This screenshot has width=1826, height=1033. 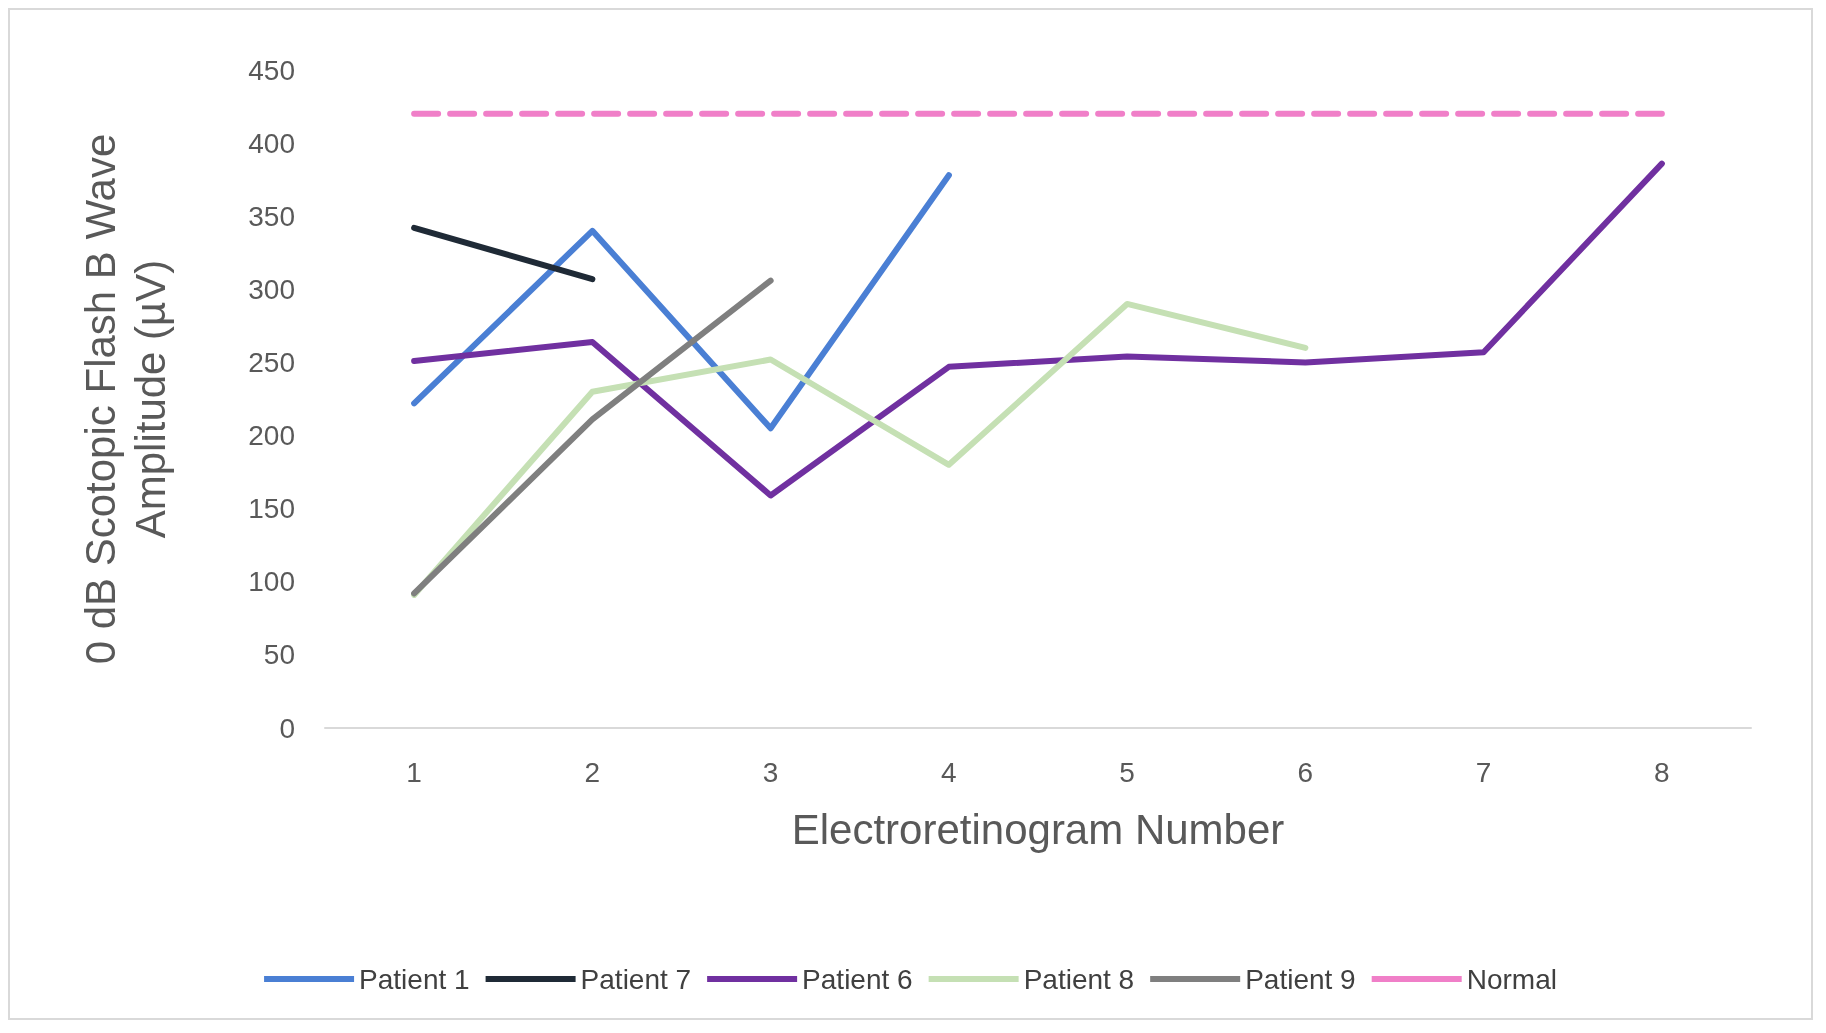 What do you see at coordinates (271, 582) in the screenshot?
I see `y-tick-label: 100` at bounding box center [271, 582].